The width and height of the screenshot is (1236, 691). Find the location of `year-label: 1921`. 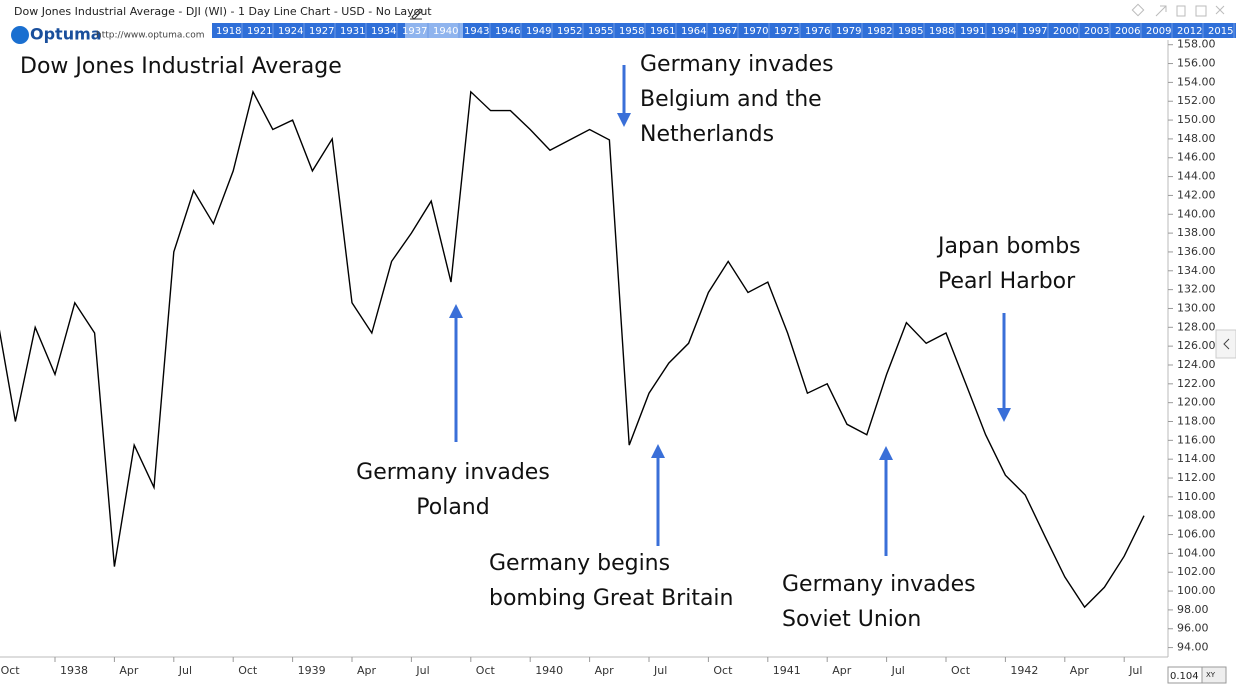

year-label: 1921 is located at coordinates (259, 31).